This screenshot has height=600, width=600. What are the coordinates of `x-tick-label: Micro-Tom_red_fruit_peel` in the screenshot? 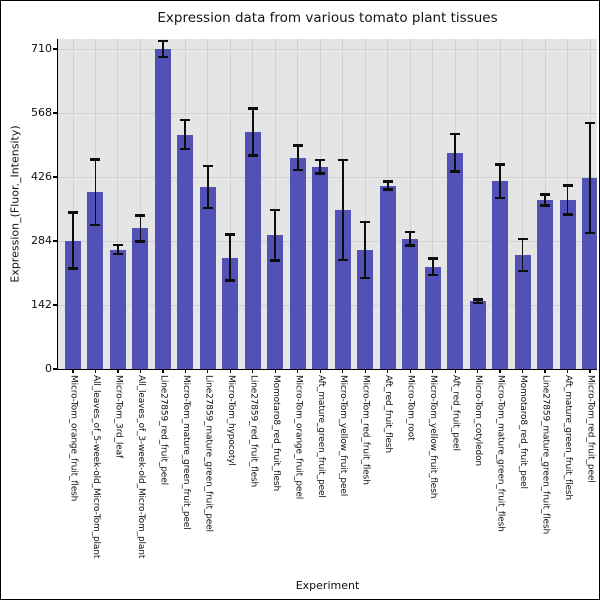 It's located at (590, 429).